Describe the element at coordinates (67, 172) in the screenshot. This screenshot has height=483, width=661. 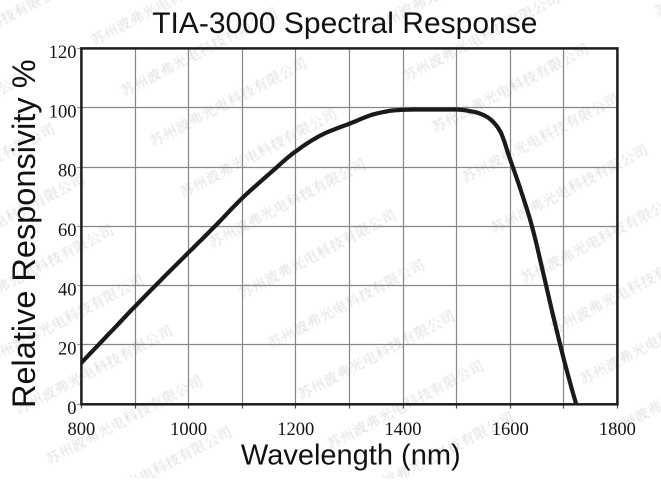
I see `svg-text: 80` at that location.